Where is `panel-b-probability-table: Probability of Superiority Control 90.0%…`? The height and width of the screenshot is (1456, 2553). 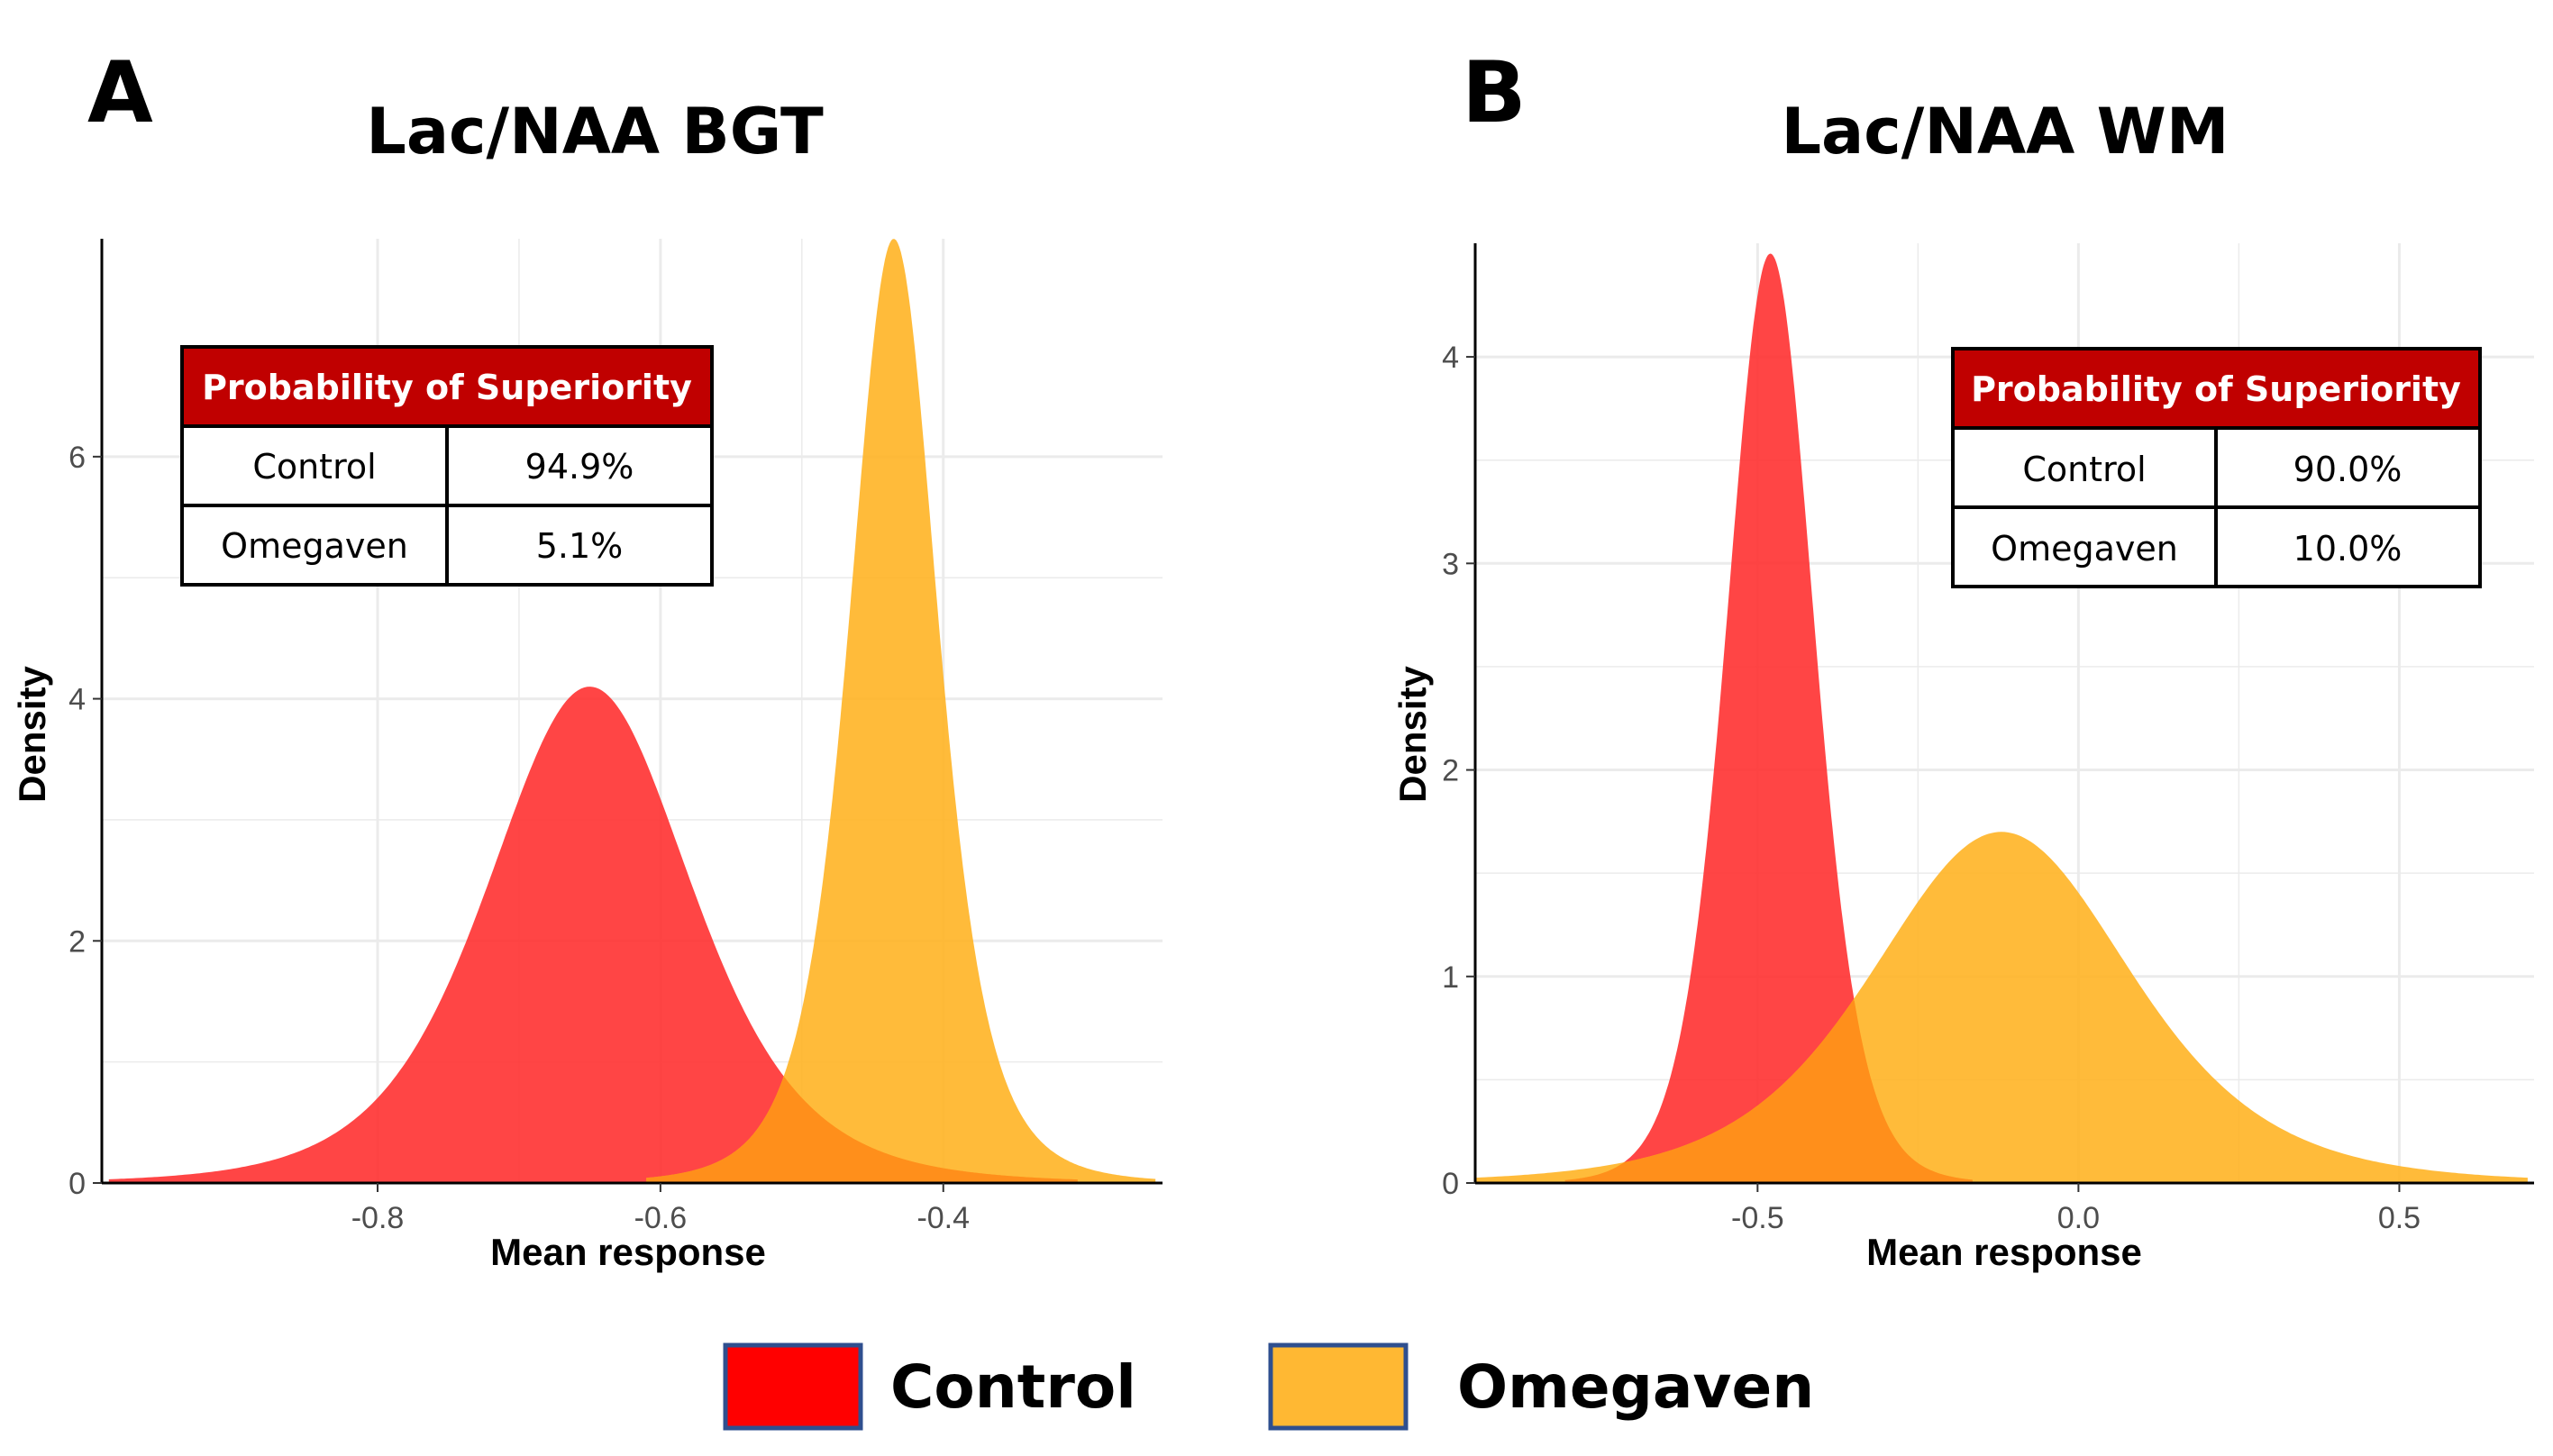
panel-b-probability-table: Probability of Superiority Control 90.0%… is located at coordinates (2216, 468).